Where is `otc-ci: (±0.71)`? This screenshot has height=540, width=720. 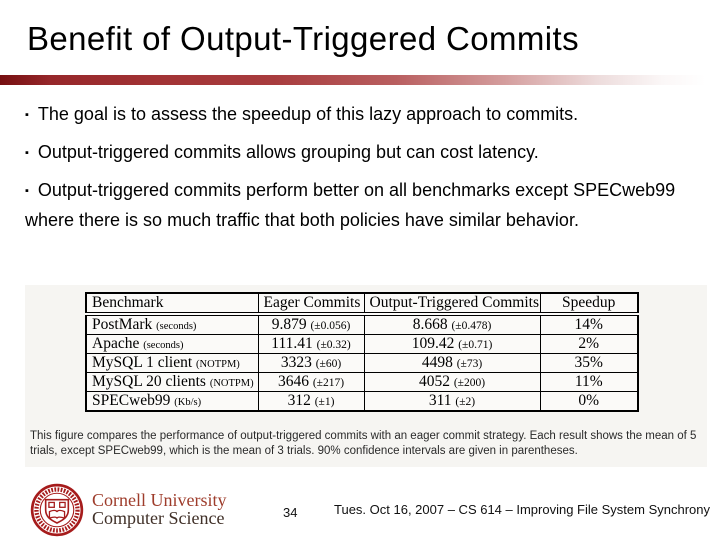
otc-ci: (±0.71) is located at coordinates (475, 345).